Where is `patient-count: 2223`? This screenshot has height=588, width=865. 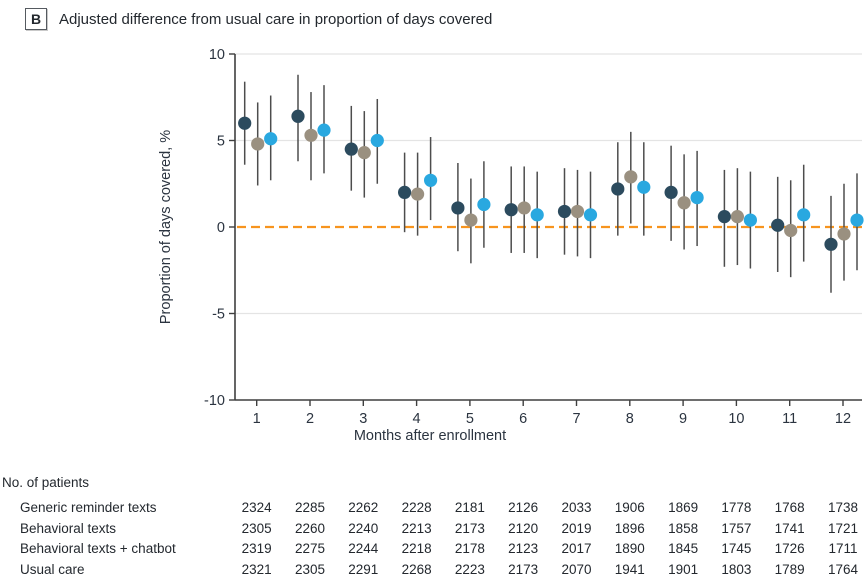
patient-count: 2223 is located at coordinates (469, 569).